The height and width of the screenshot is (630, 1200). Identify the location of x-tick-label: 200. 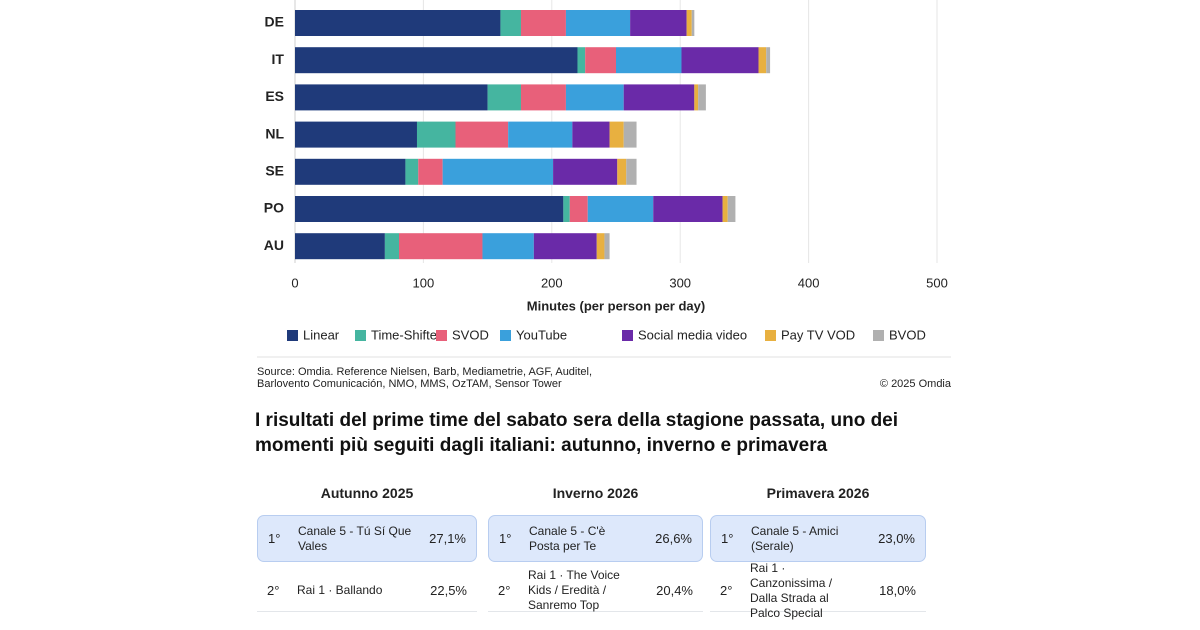
(552, 282).